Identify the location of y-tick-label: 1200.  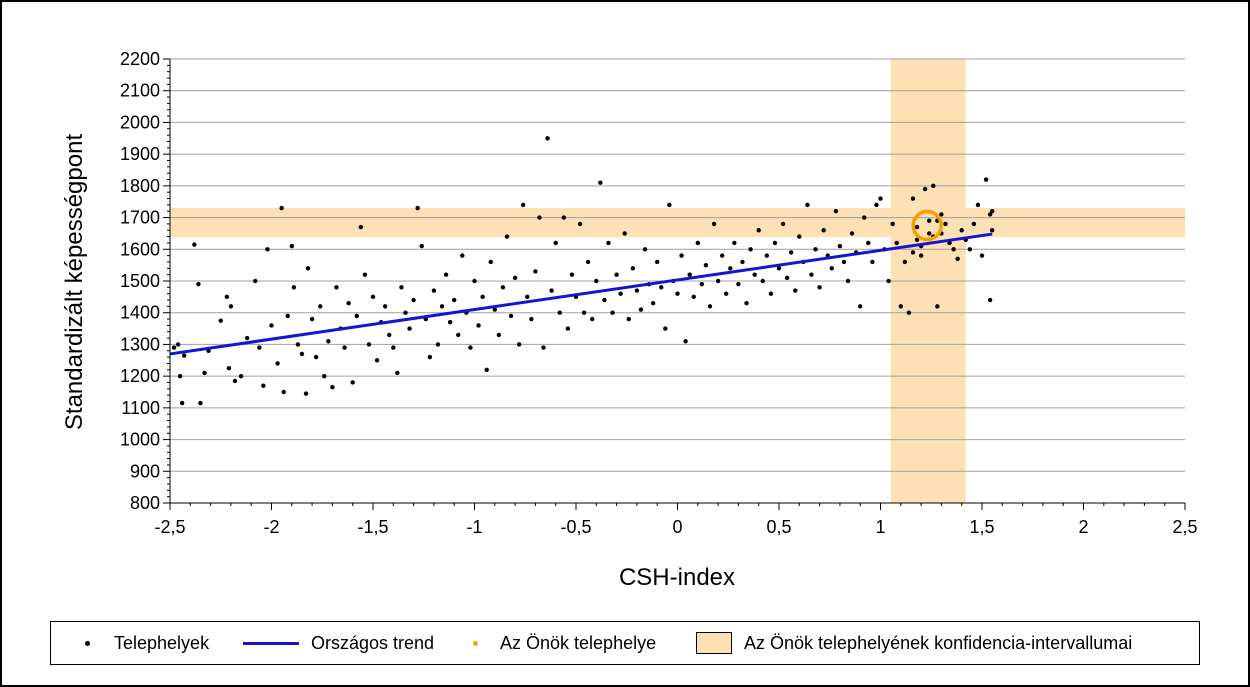
(140, 376).